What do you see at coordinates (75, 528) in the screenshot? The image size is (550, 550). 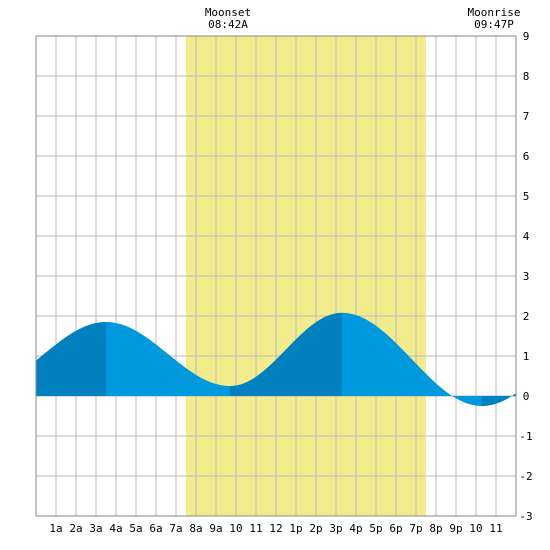 I see `x-tick-label: 2a` at bounding box center [75, 528].